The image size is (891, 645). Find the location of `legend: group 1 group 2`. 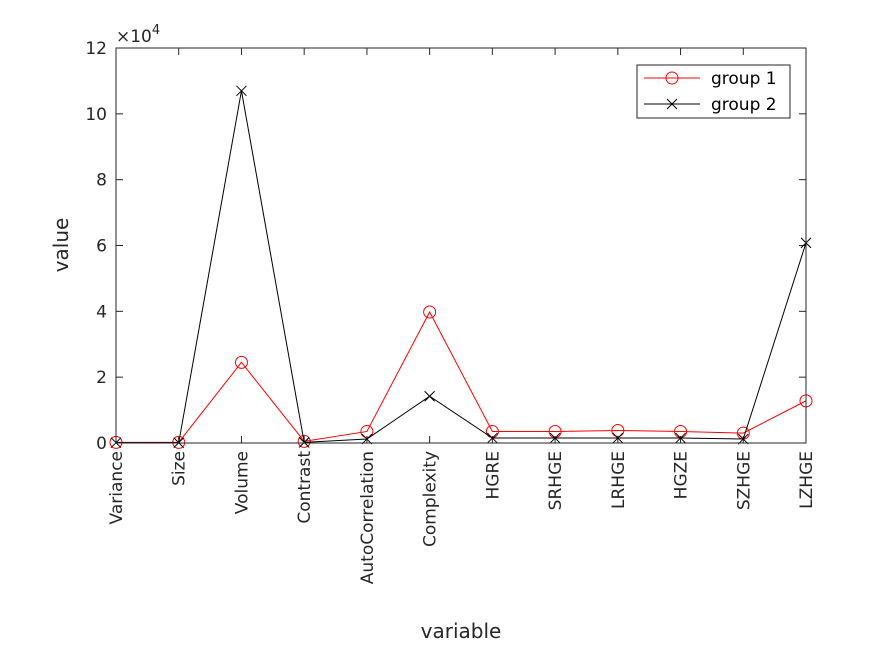

legend: group 1 group 2 is located at coordinates (713, 91).